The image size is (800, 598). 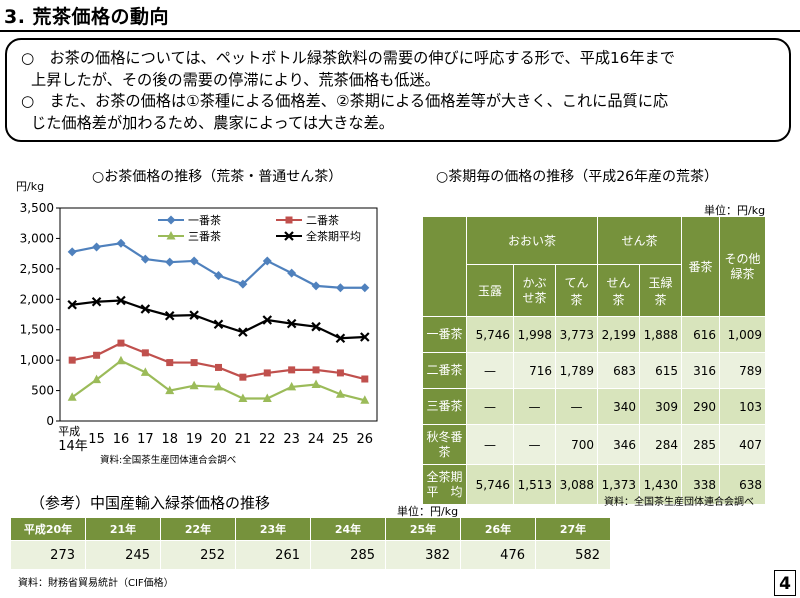 What do you see at coordinates (534, 290) in the screenshot?
I see `subheader-kabusecha: かぶせ茶` at bounding box center [534, 290].